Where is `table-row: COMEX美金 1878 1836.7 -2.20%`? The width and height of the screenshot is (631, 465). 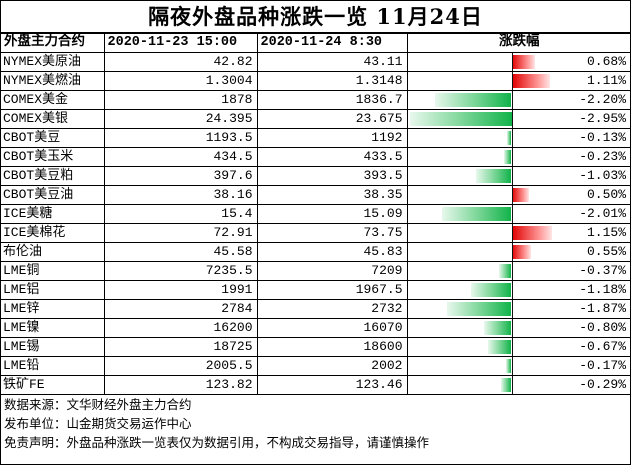 table-row: COMEX美金 1878 1836.7 -2.20% is located at coordinates (315, 100).